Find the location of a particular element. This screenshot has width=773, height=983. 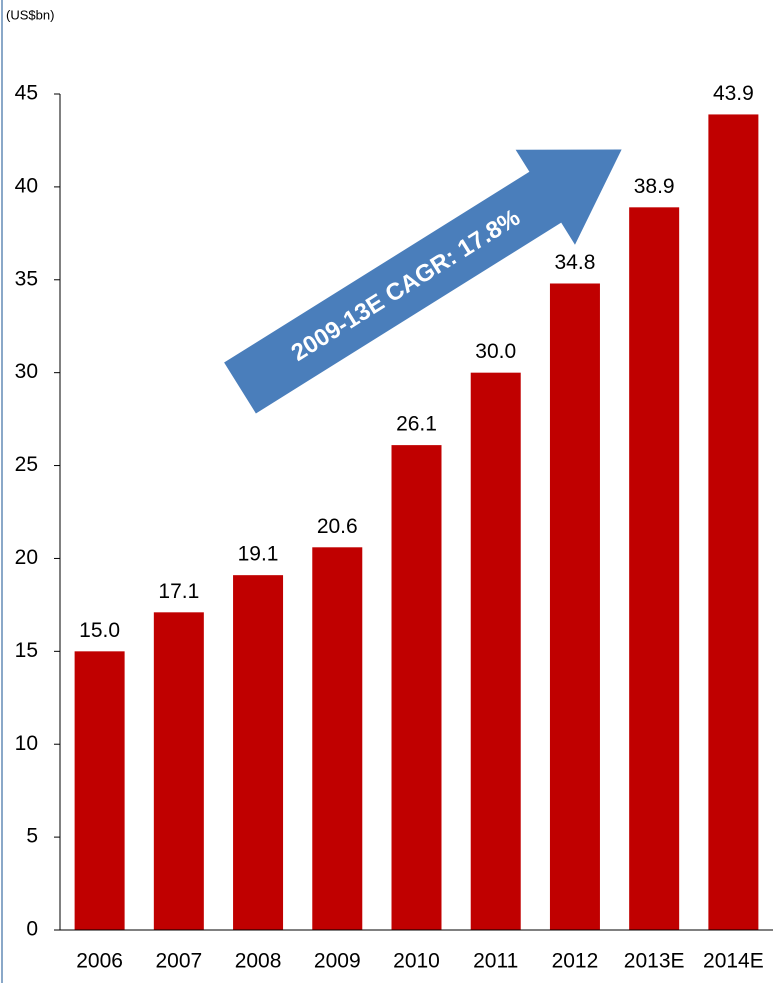

x-tick-label: 2011 is located at coordinates (495, 961).